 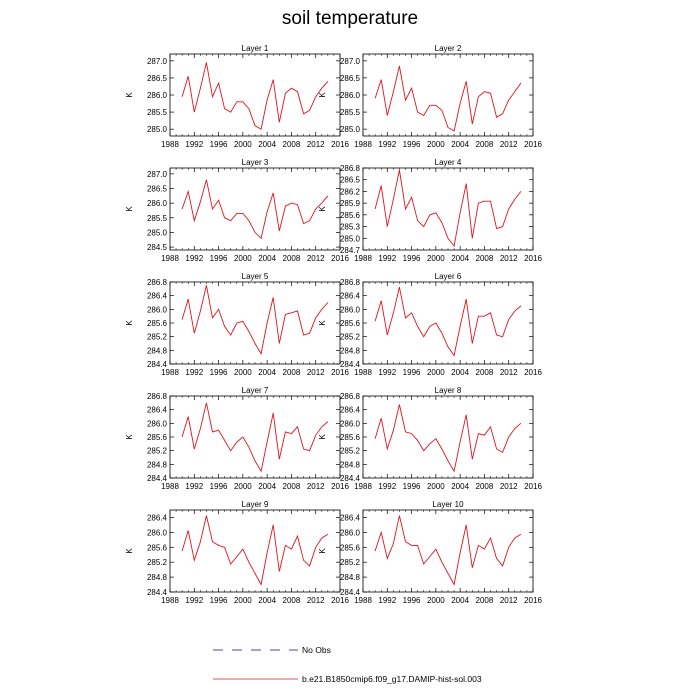 I want to click on y-tick-label: 286.5, so click(x=157, y=78).